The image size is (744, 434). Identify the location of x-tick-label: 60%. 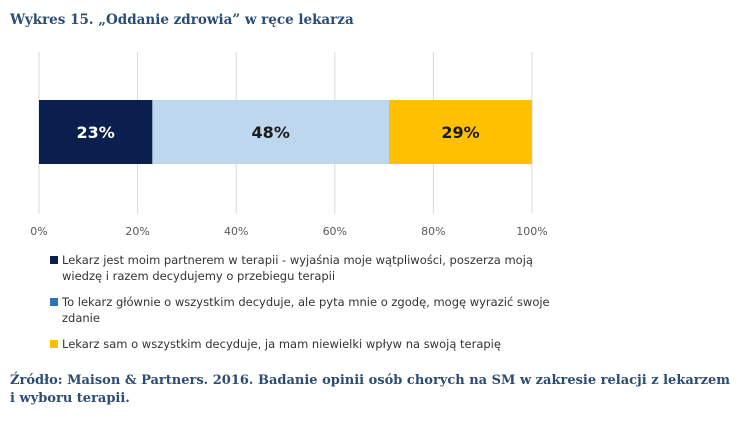
(335, 231).